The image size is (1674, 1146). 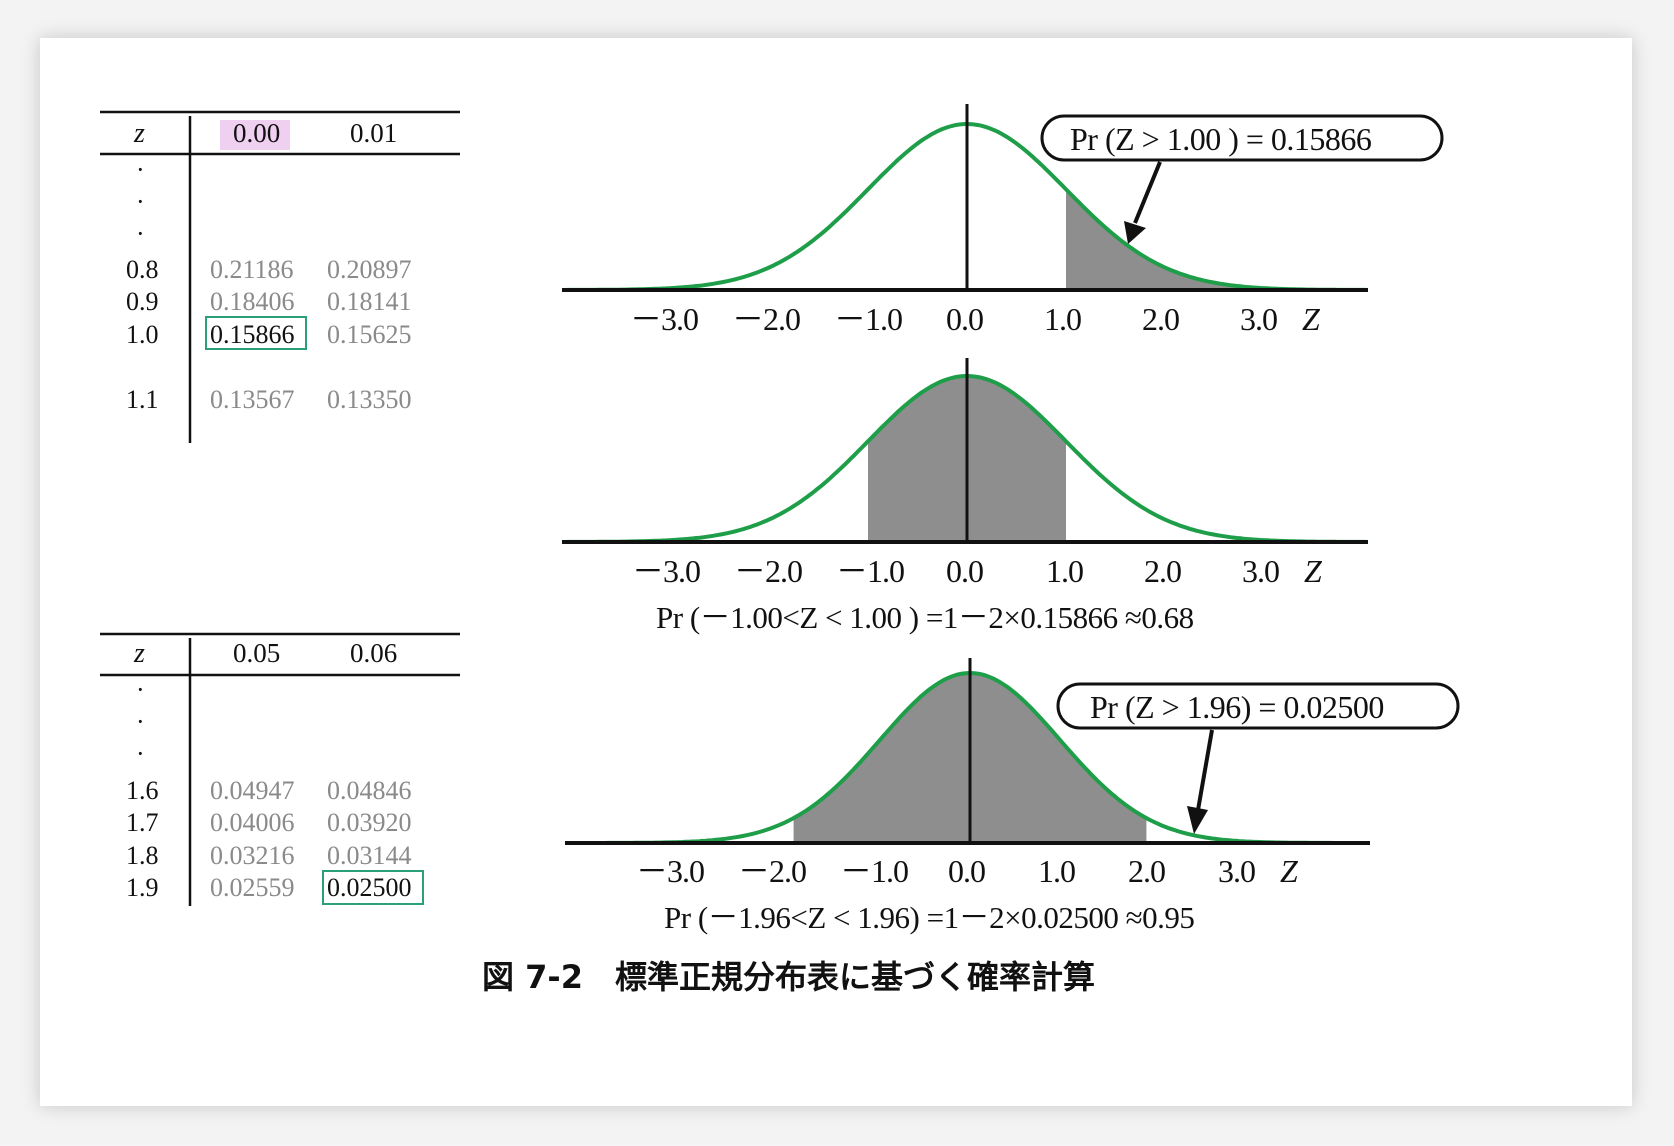 I want to click on table-cell: 0.18141, so click(x=369, y=301).